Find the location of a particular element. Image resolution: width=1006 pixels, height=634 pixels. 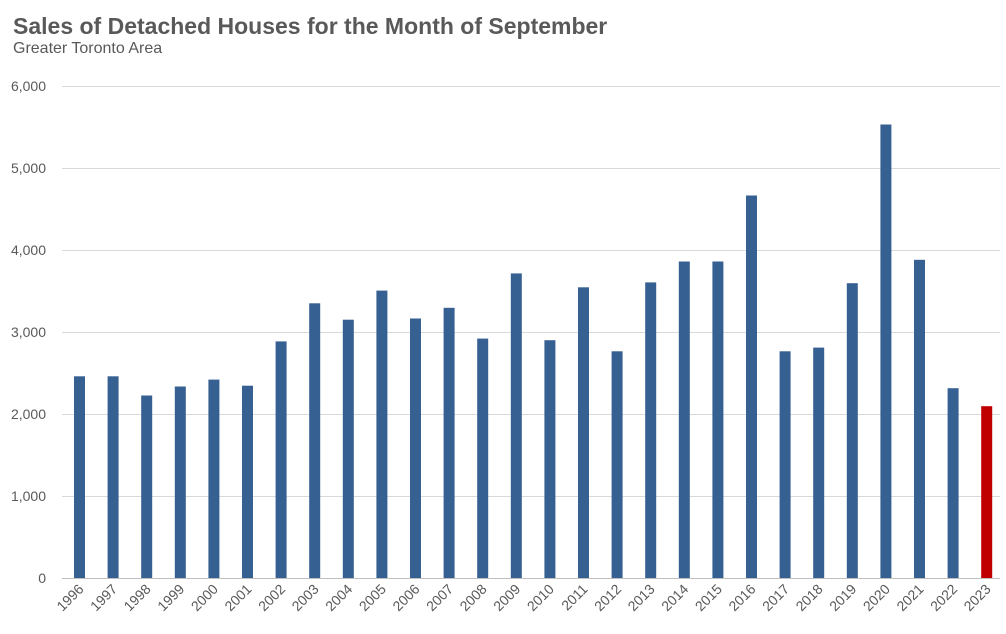

y-tick-label: 1,000 is located at coordinates (28, 496).